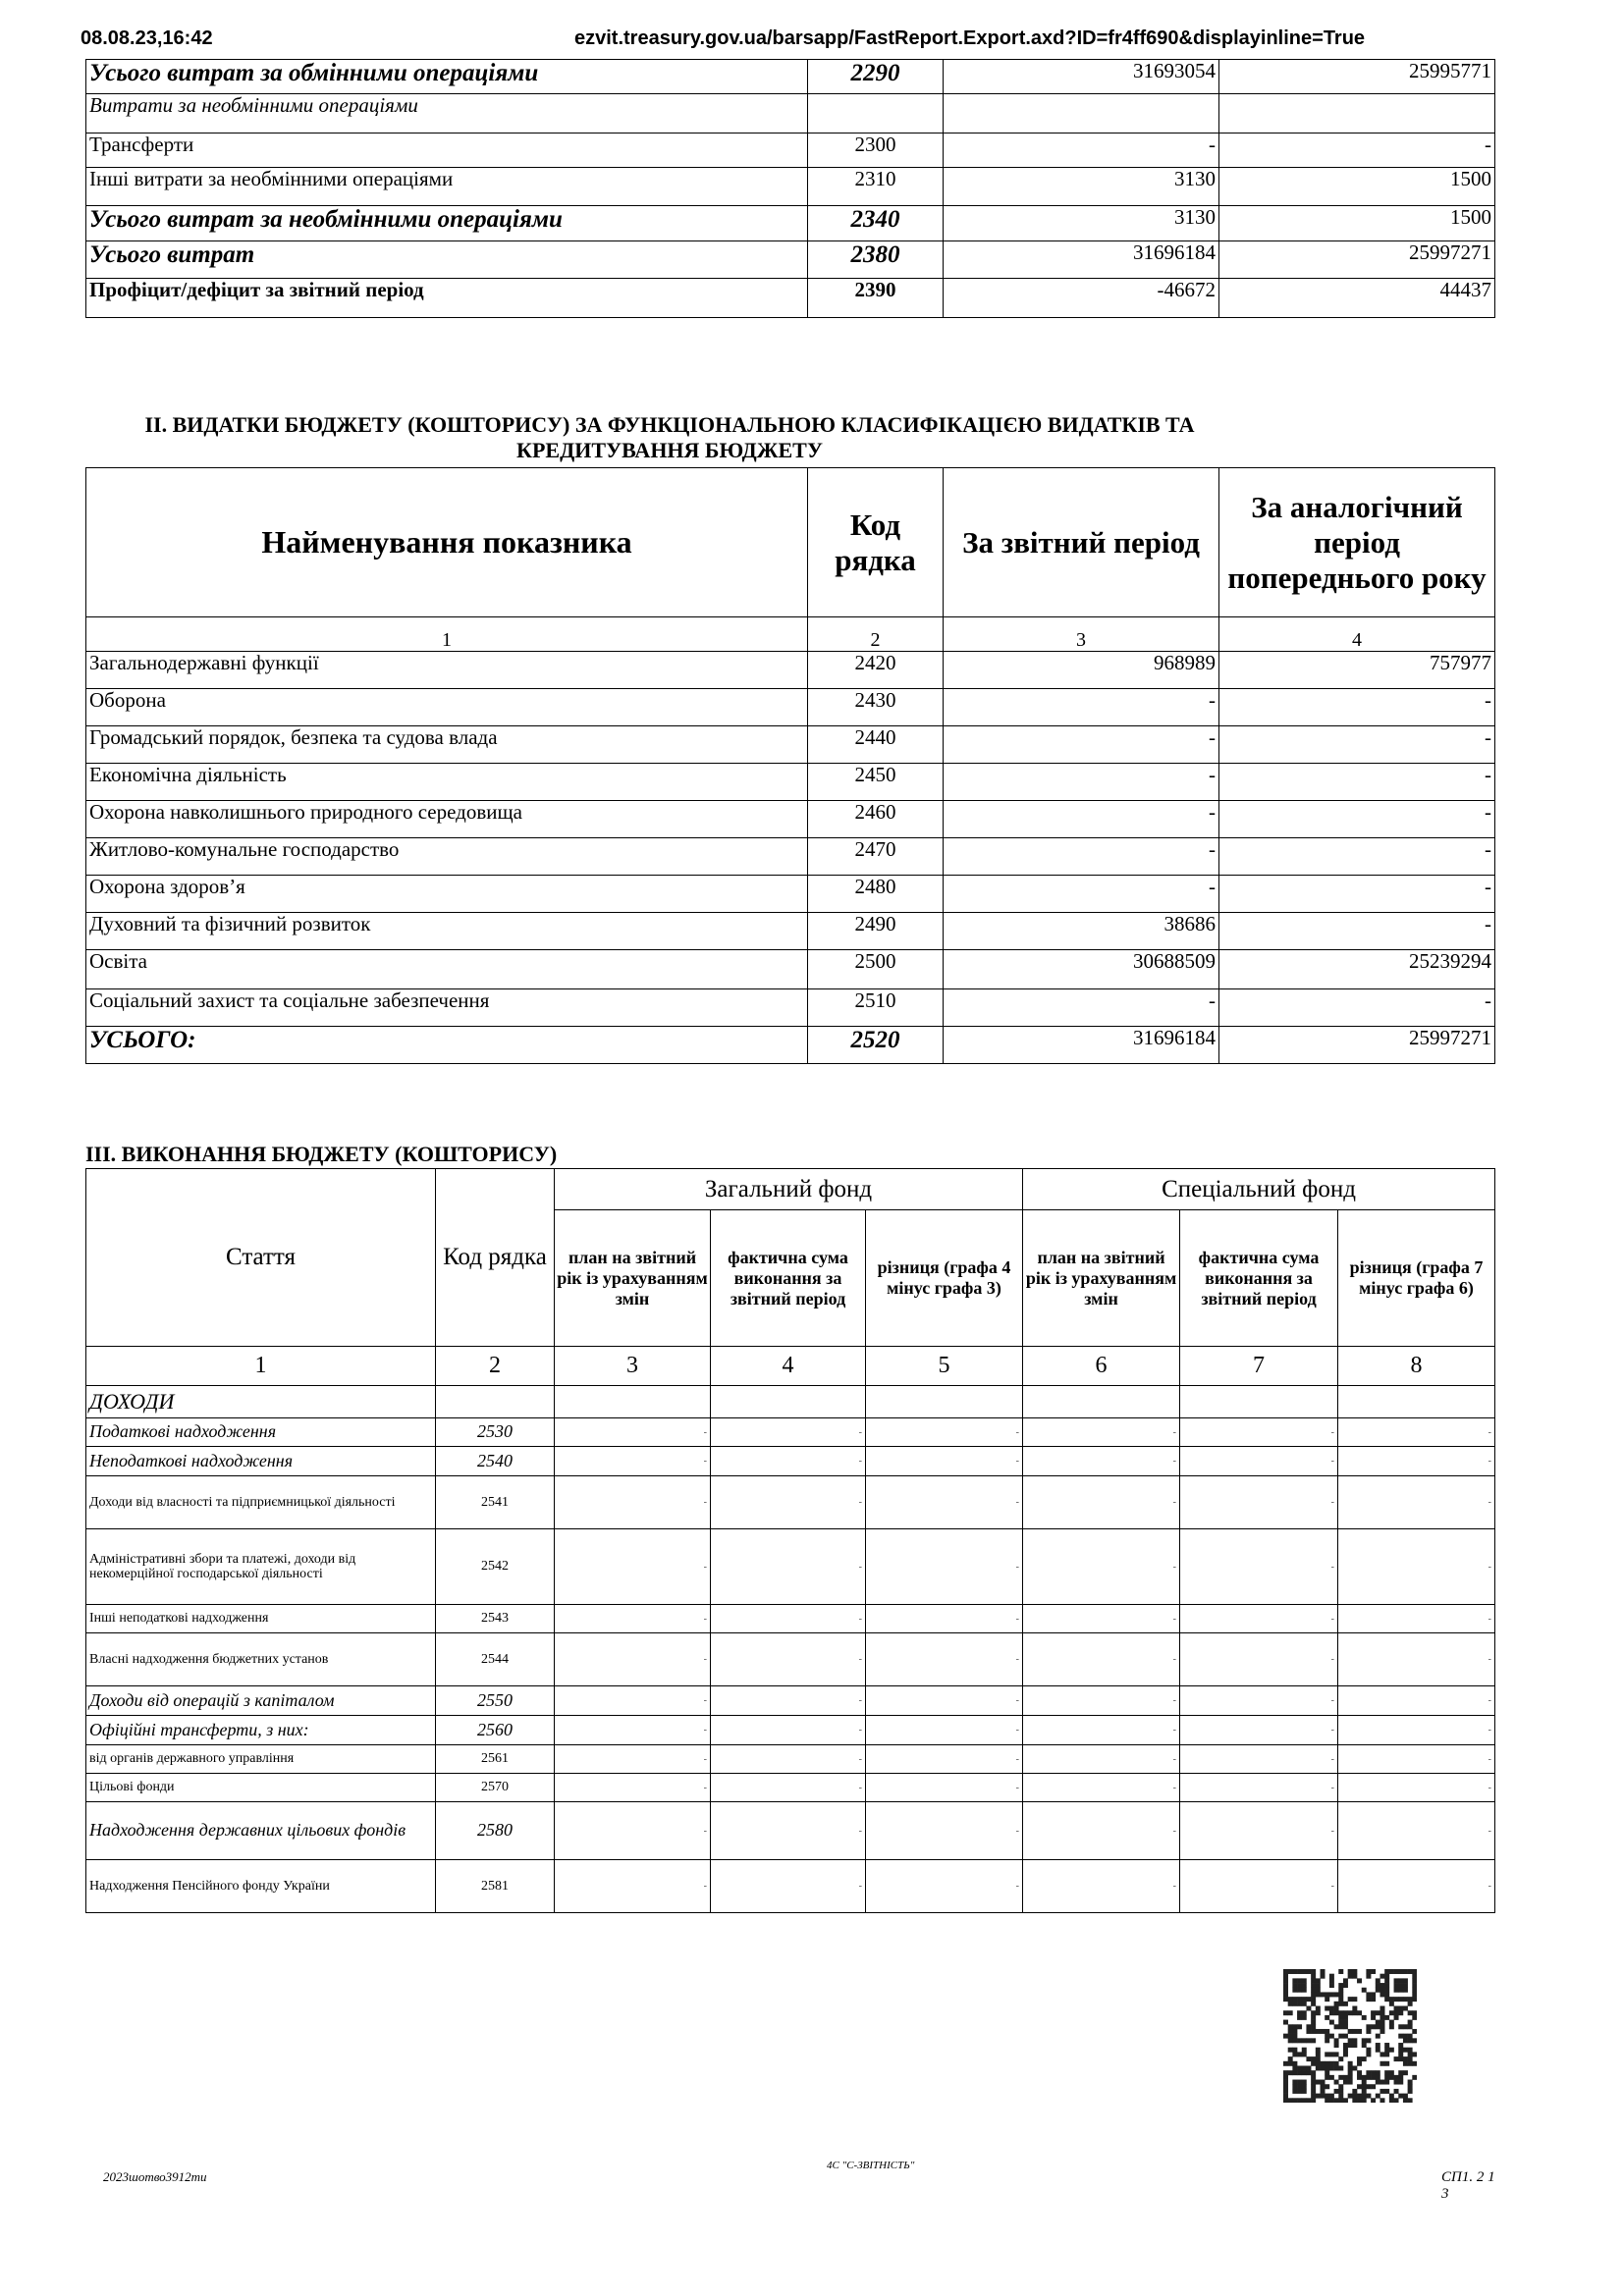 Image resolution: width=1623 pixels, height=2296 pixels. I want to click on column-header: Найменування показника, so click(446, 542).